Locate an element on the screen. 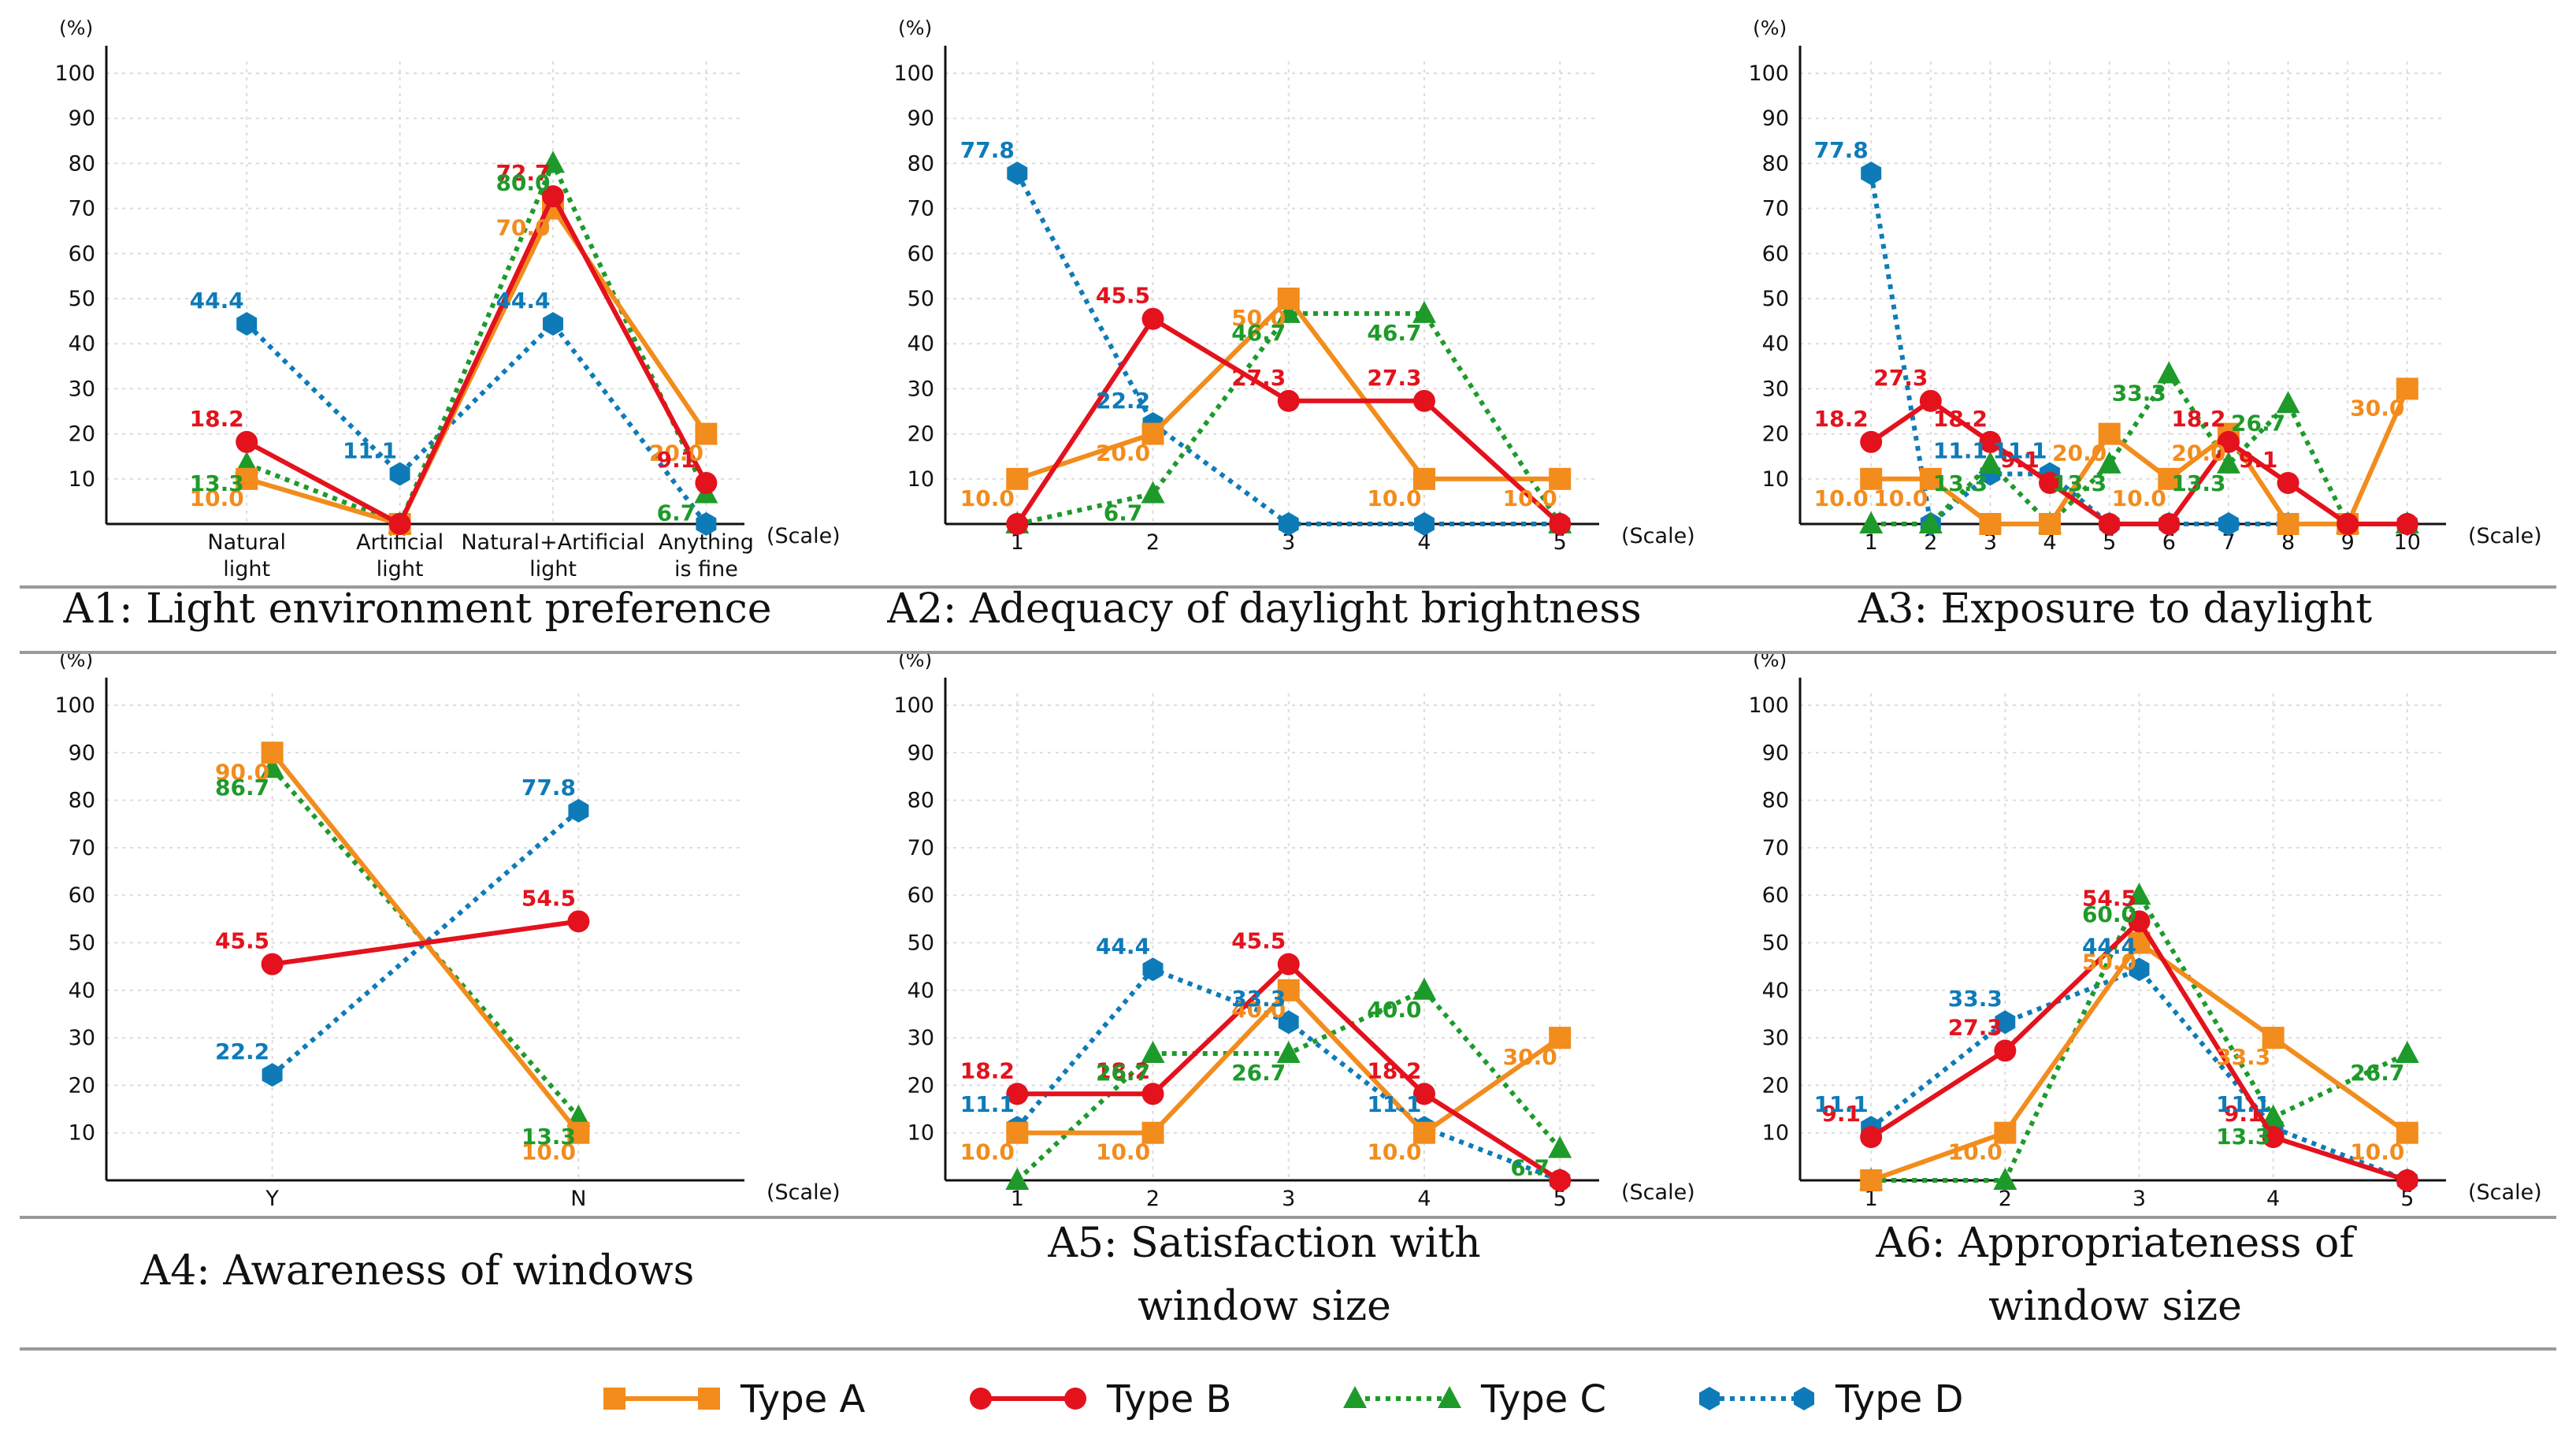 This screenshot has width=2576, height=1438. data-label: 77.8 is located at coordinates (987, 150).